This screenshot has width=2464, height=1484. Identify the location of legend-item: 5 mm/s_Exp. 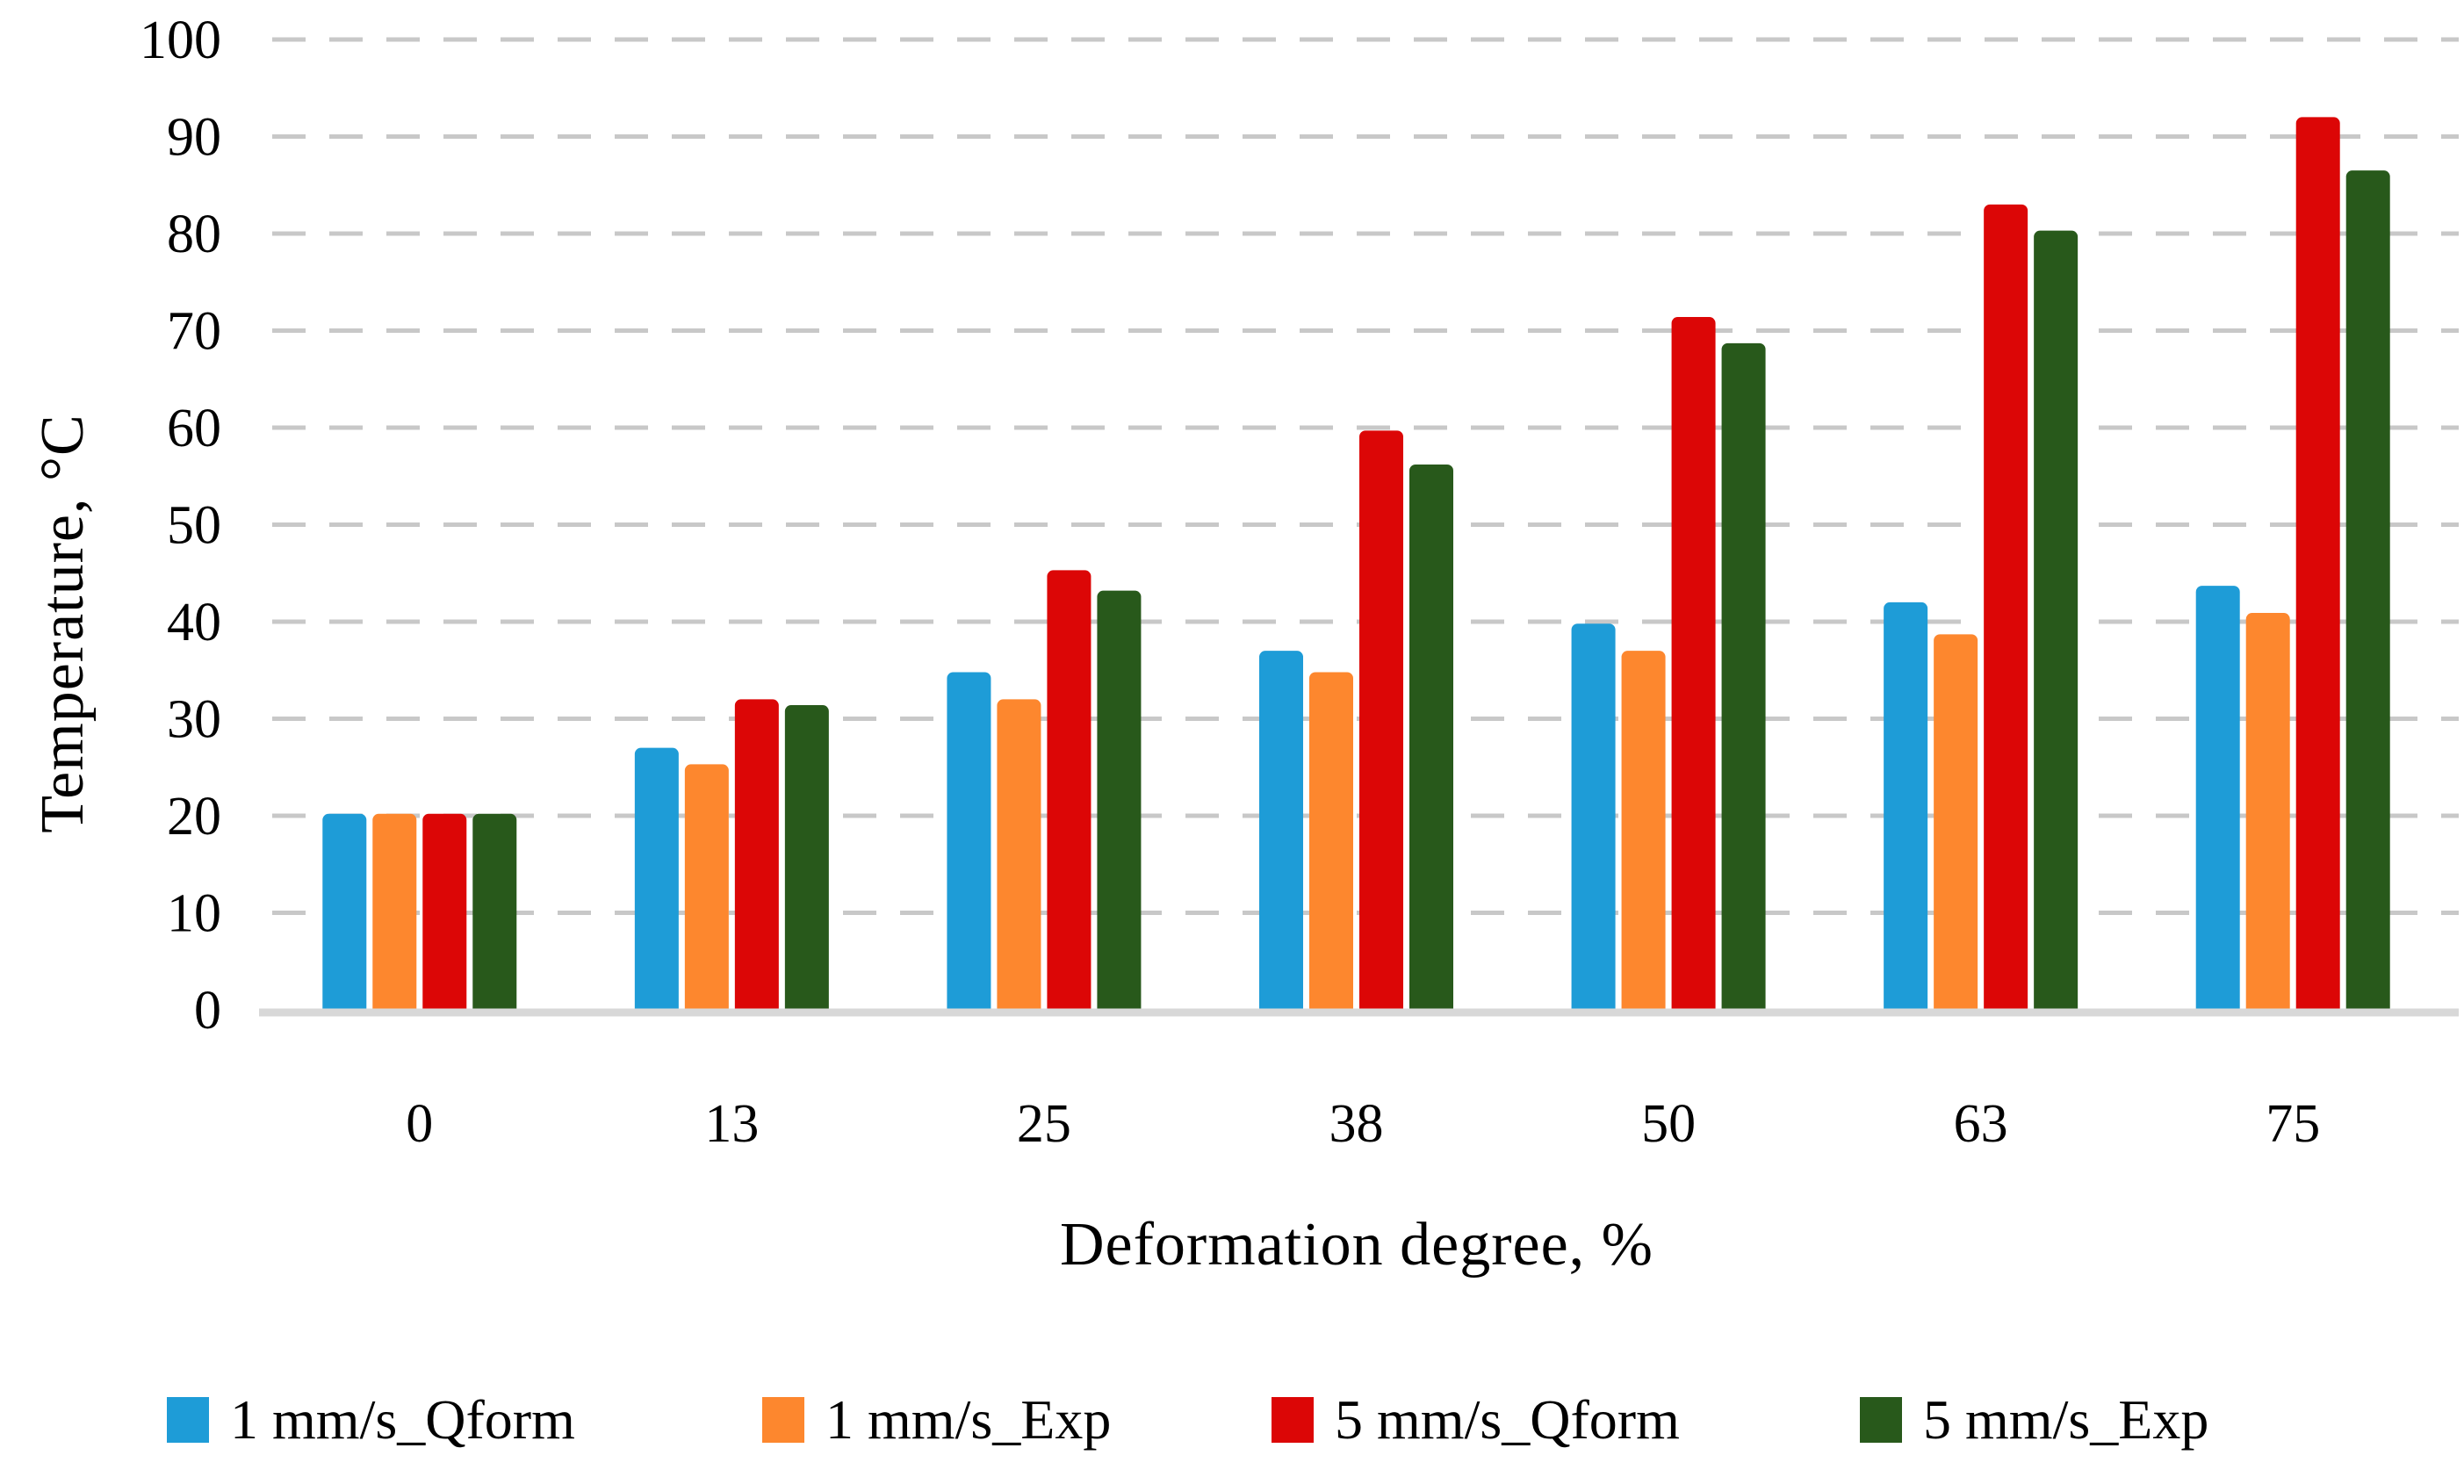
(2034, 1419).